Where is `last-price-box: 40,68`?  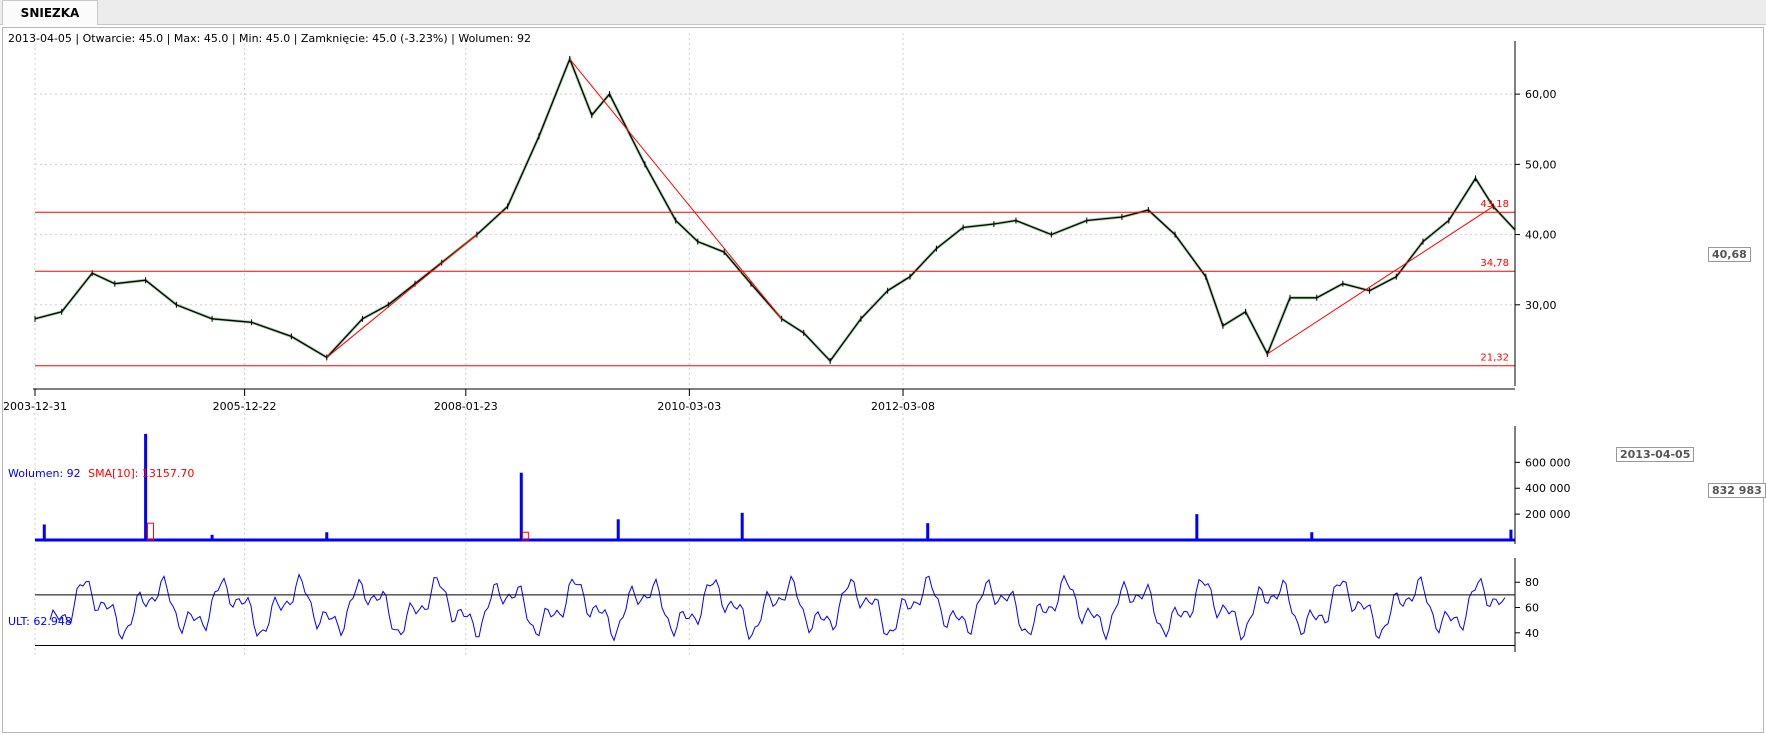
last-price-box: 40,68 is located at coordinates (1729, 254).